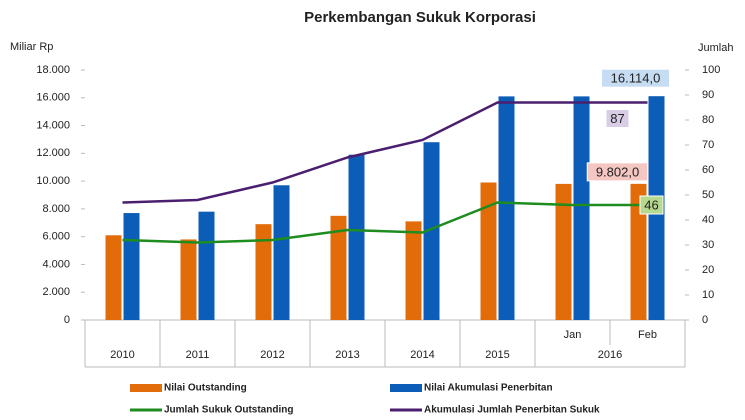  I want to click on y-tick-label: 2.000, so click(56, 292).